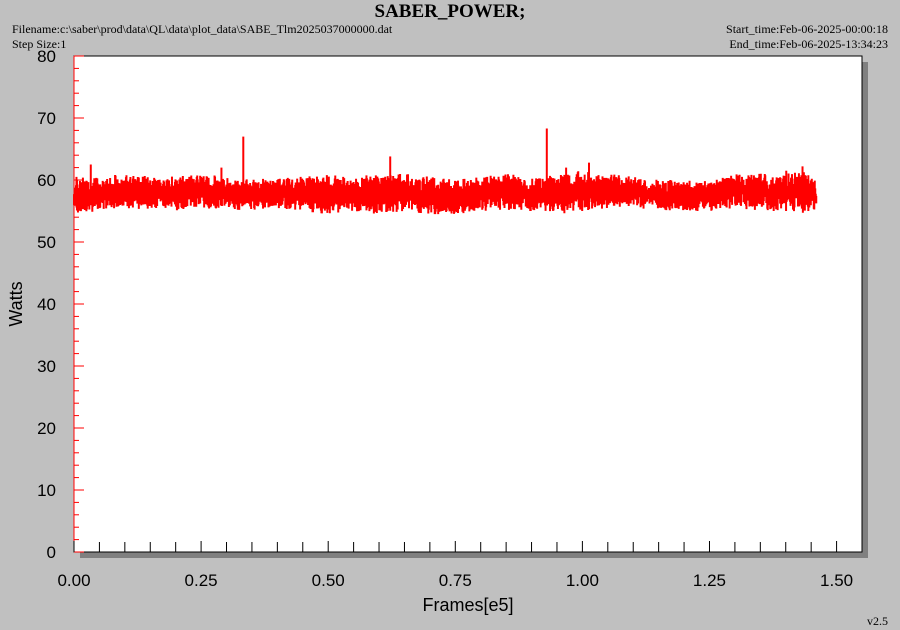  What do you see at coordinates (201, 580) in the screenshot?
I see `x-tick-label: 0.25` at bounding box center [201, 580].